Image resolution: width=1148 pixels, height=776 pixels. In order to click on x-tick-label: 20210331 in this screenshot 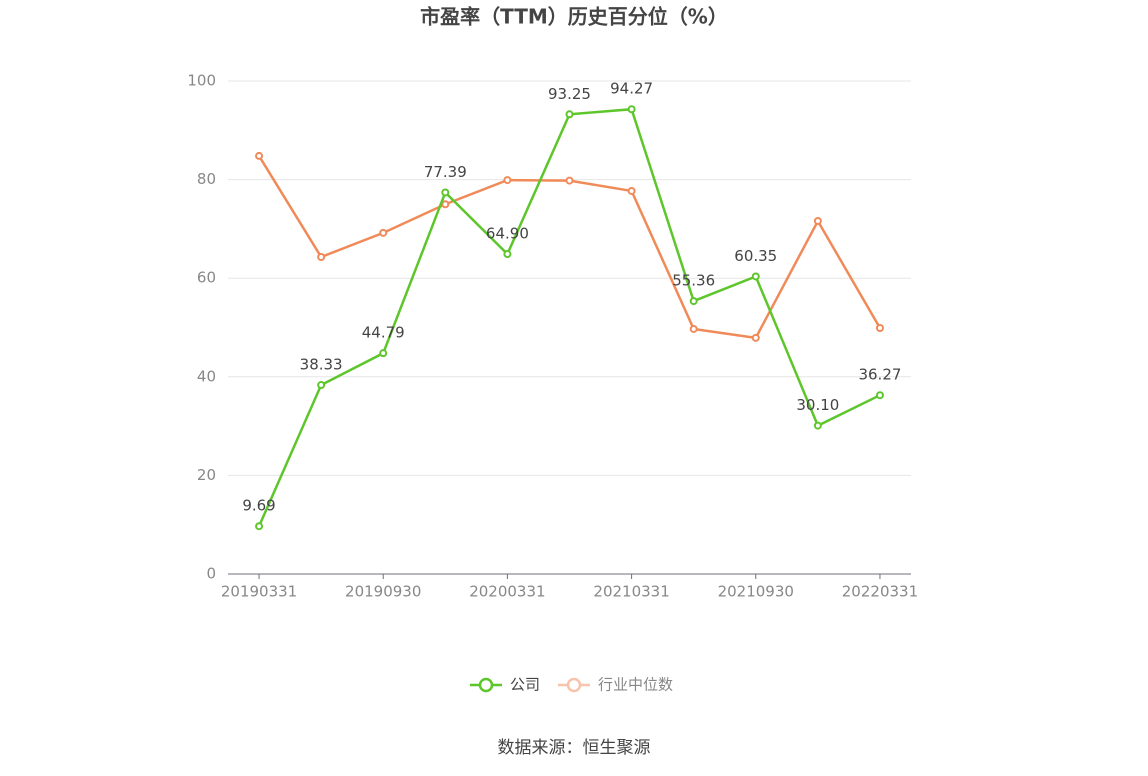, I will do `click(631, 592)`.